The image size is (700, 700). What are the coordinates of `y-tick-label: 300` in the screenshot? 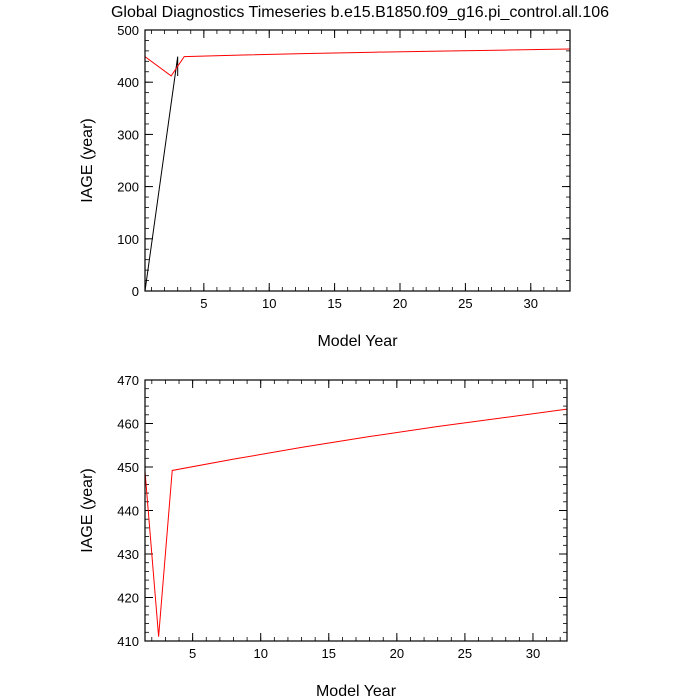 It's located at (128, 134).